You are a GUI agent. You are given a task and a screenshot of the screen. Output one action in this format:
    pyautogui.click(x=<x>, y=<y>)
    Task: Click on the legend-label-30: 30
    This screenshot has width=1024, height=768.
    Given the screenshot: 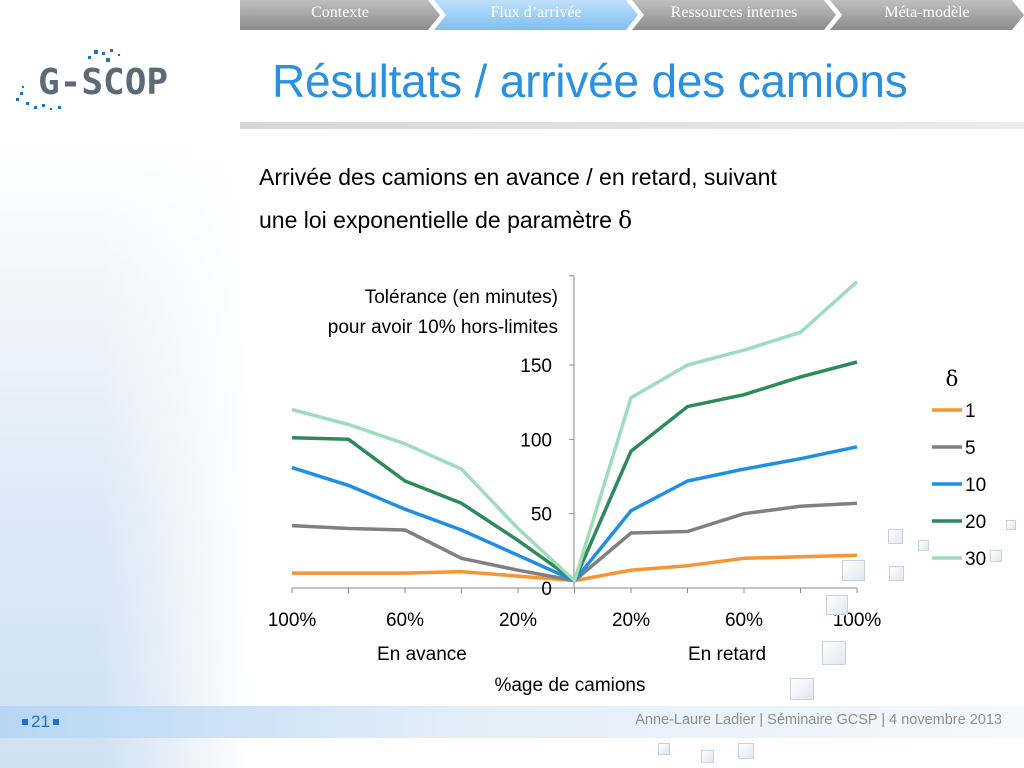 What is the action you would take?
    pyautogui.click(x=975, y=559)
    